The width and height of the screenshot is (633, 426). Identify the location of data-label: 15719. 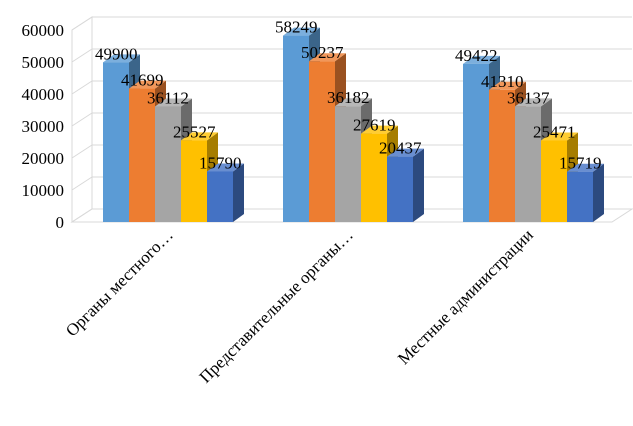
(580, 163).